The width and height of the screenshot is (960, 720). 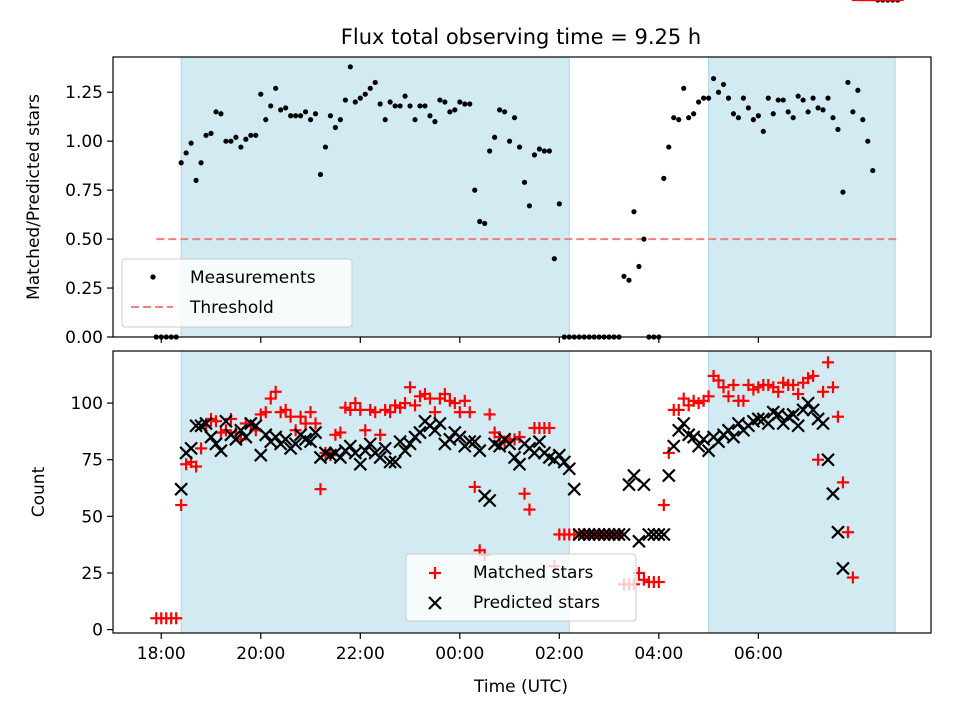 What do you see at coordinates (84, 289) in the screenshot?
I see `y-tick-label-1: 0.25` at bounding box center [84, 289].